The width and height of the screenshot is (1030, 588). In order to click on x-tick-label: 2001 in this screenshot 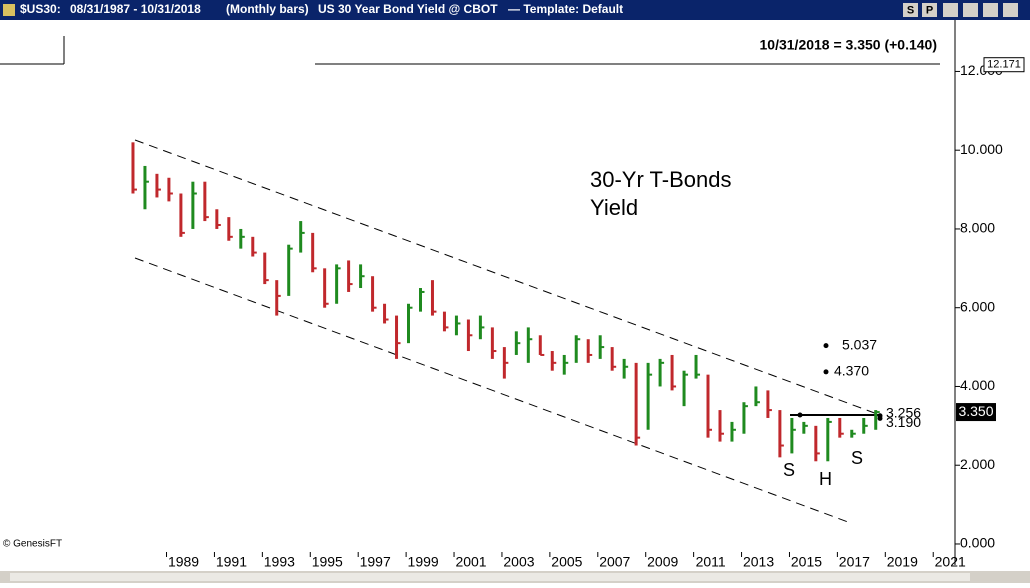, I will do `click(470, 562)`.